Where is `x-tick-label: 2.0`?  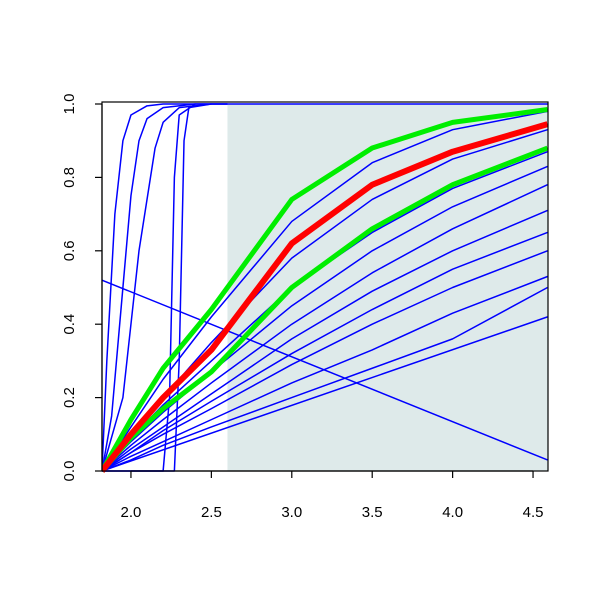 x-tick-label: 2.0 is located at coordinates (131, 512).